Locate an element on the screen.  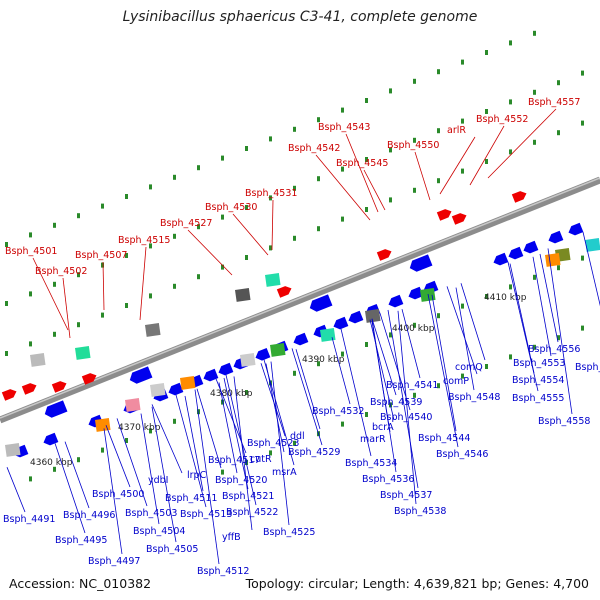
reverse-gene-label: Bsph_4546 is located at coordinates (462, 454).